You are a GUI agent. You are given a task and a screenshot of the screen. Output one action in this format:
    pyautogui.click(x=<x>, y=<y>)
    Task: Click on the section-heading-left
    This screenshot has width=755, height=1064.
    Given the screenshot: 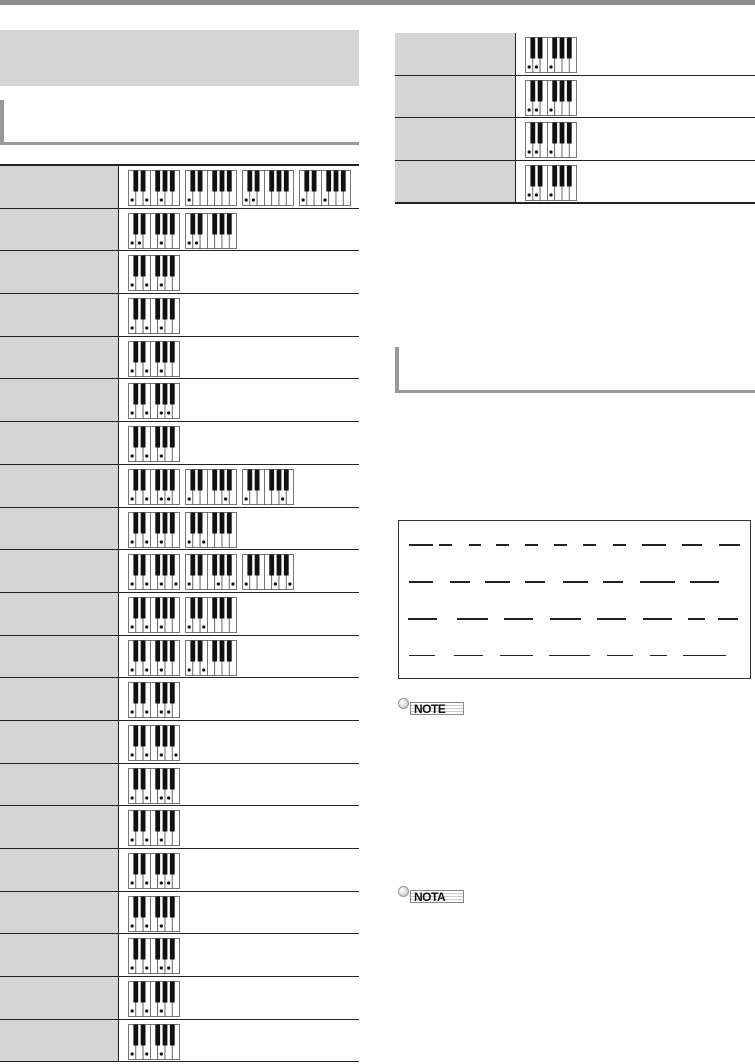 What is the action you would take?
    pyautogui.click(x=179, y=122)
    